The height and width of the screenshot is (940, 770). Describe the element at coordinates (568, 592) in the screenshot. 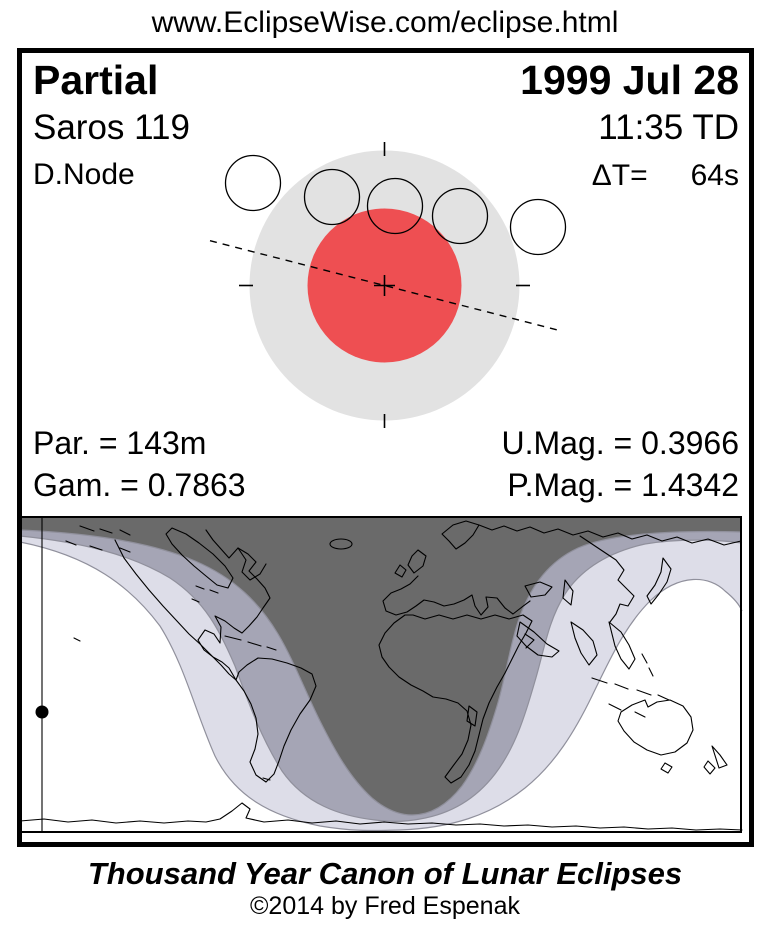

I see `coast-caspian-sea` at that location.